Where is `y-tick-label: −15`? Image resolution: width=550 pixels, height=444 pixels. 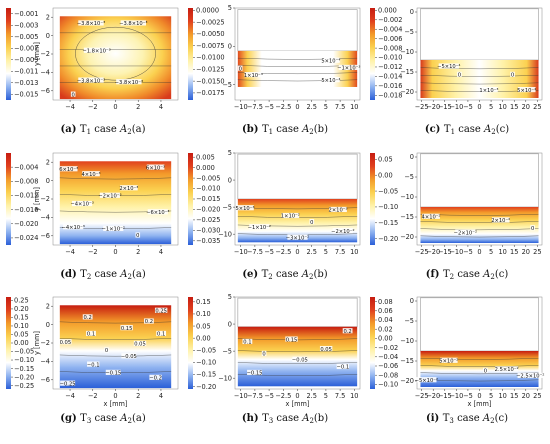 y-tick-label: −15 is located at coordinates (407, 217).